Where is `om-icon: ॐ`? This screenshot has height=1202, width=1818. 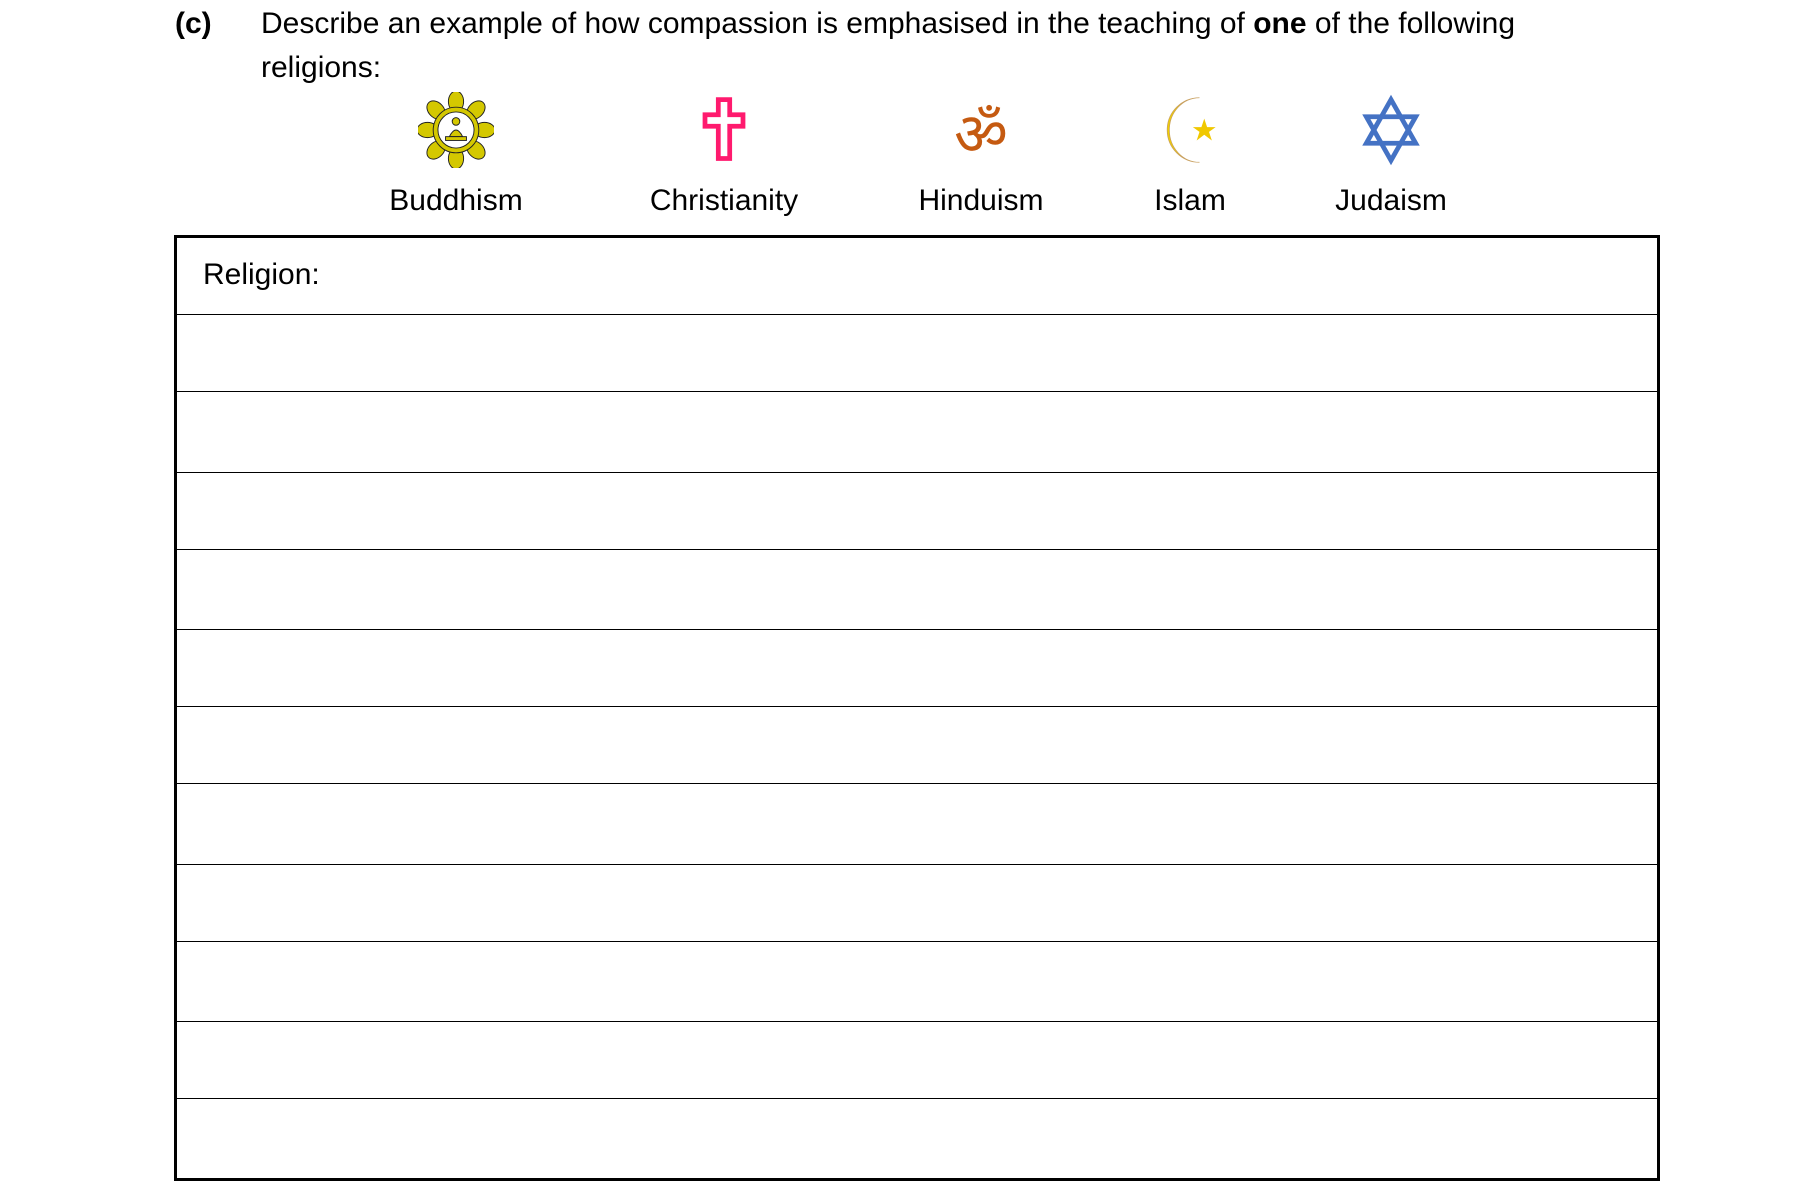
om-icon: ॐ is located at coordinates (981, 134).